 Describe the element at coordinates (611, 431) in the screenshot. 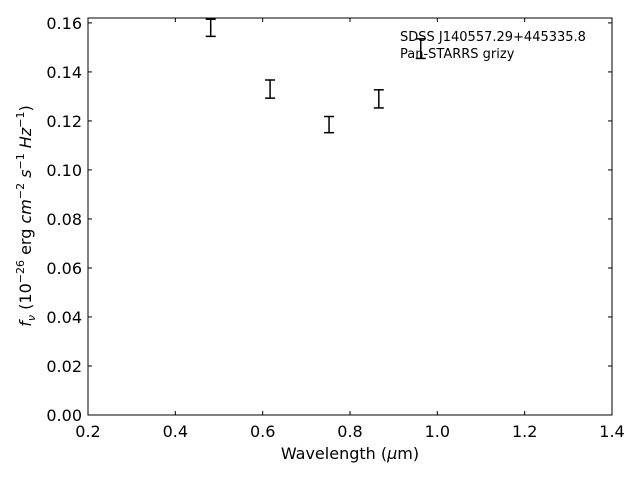

I see `x-tick-label: 1.4` at that location.